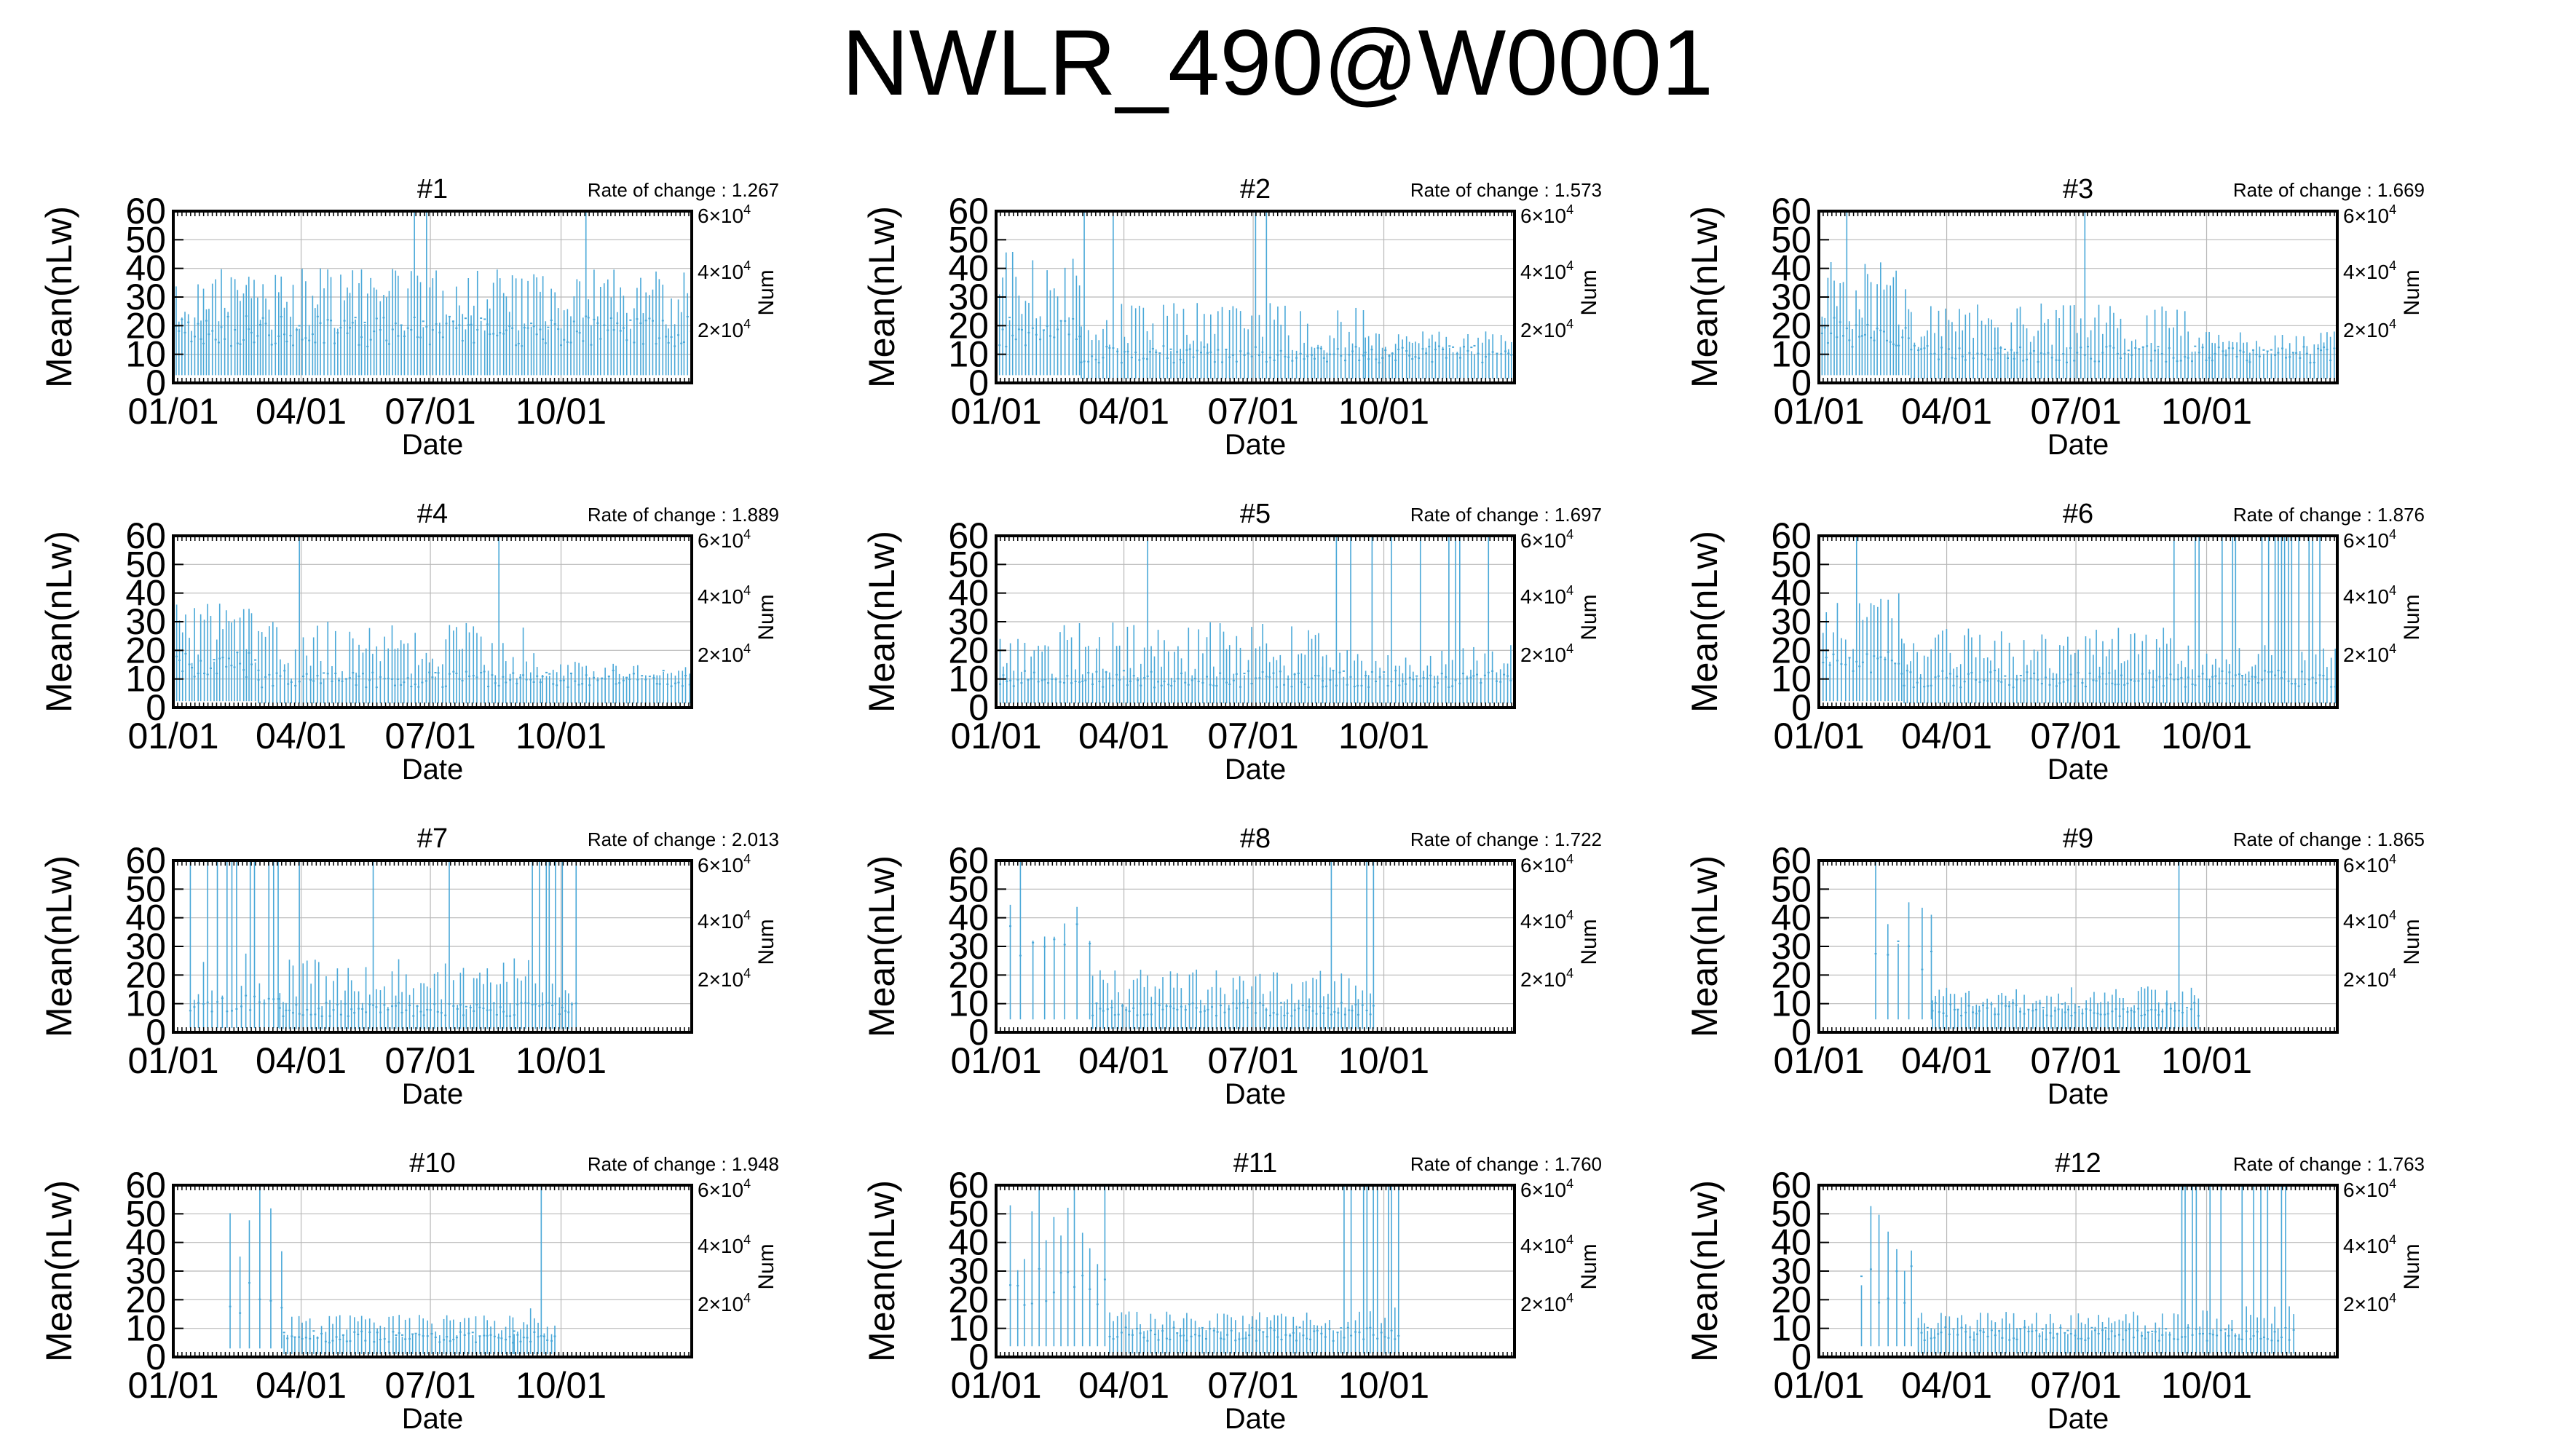  What do you see at coordinates (2349, 655) in the screenshot?
I see `y2-tick-mantissa: 2` at bounding box center [2349, 655].